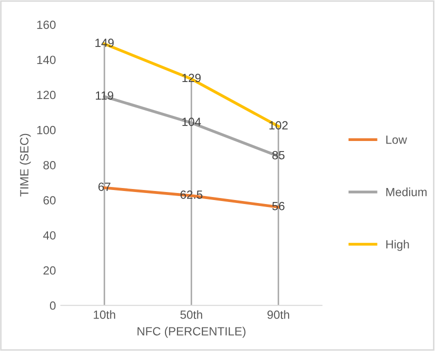 The image size is (435, 351). Describe the element at coordinates (104, 43) in the screenshot. I see `data-label: 149` at that location.